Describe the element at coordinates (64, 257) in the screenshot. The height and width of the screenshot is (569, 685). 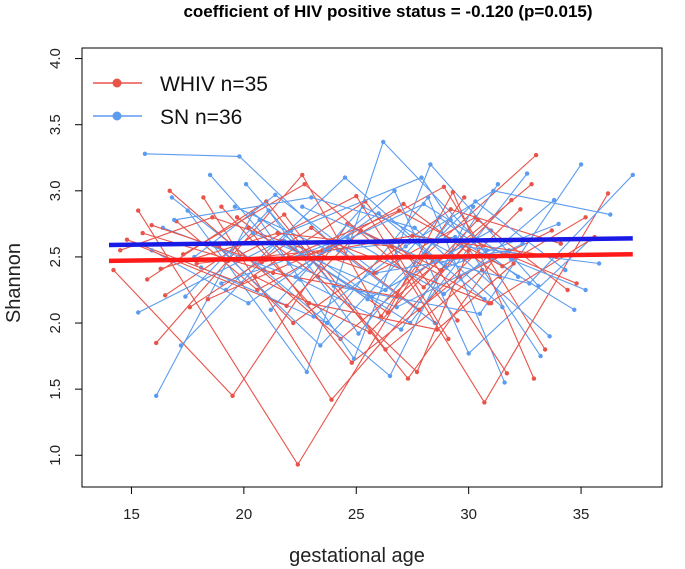
I see `y-axis: 1.0 1.5 2.0 2.5 3.0 3.5 4.0` at that location.